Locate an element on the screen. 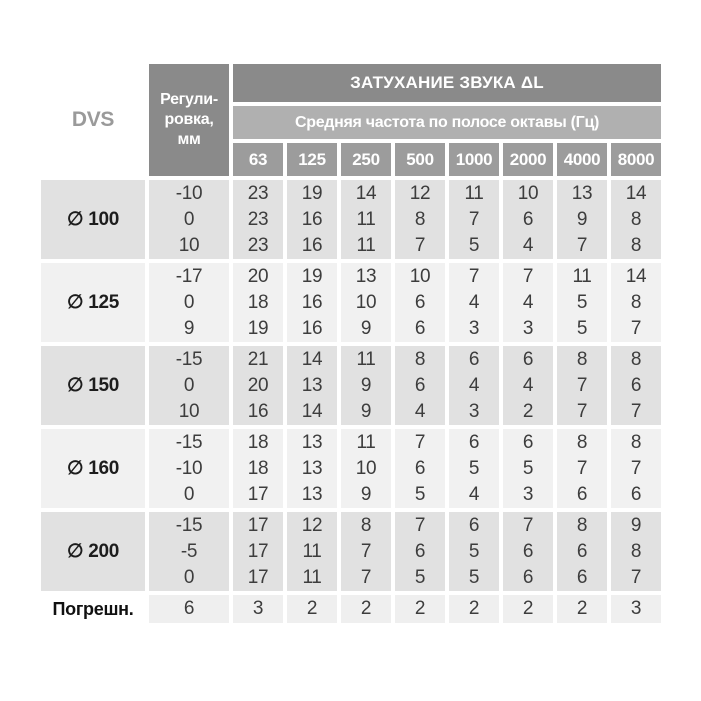 This screenshot has height=701, width=701. frequency-header: 63 is located at coordinates (258, 159).